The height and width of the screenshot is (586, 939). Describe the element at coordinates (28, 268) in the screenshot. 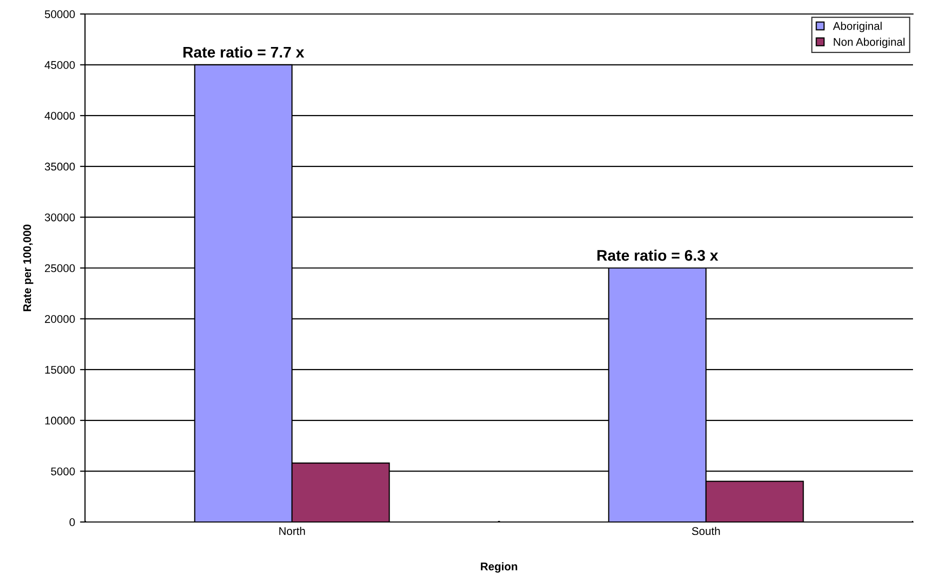

I see `y-axis-title: Rate per 100,000` at that location.